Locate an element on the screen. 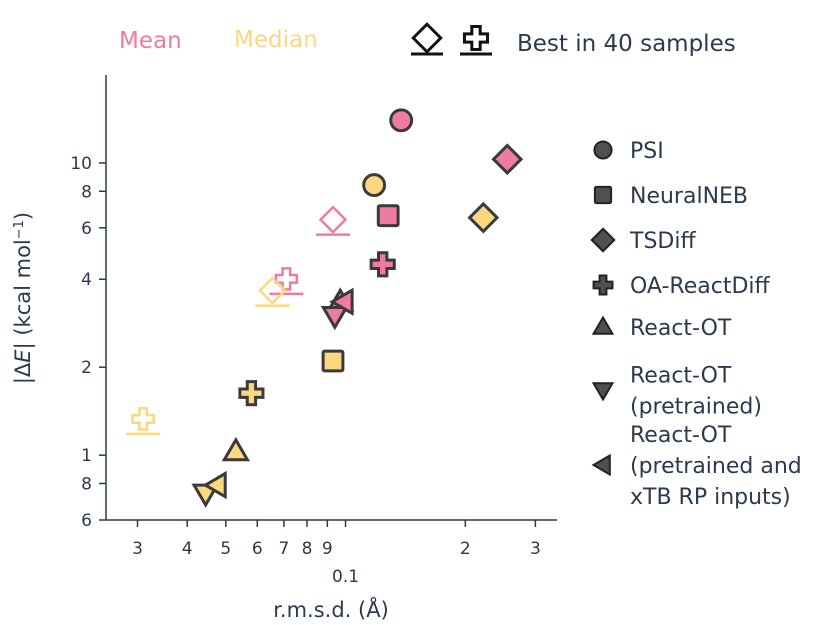 The height and width of the screenshot is (625, 837). legend-label-tsdiff: TSDiff is located at coordinates (662, 241).